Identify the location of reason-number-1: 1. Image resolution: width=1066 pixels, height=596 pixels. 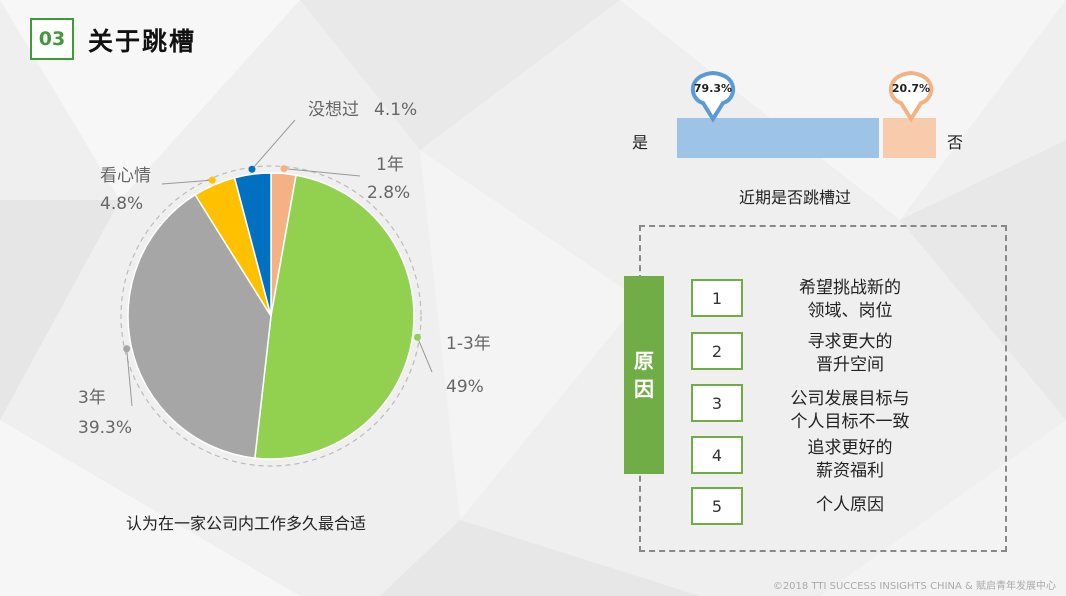
(717, 298).